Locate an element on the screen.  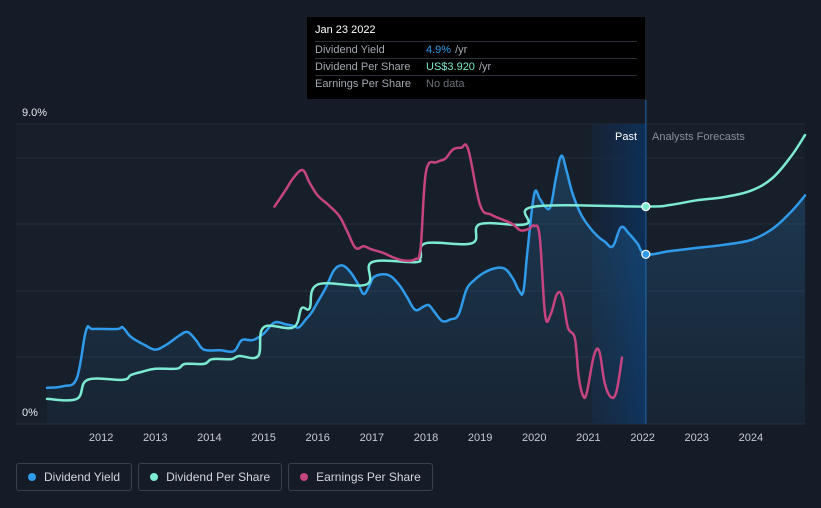
series-markers is located at coordinates (646, 230).